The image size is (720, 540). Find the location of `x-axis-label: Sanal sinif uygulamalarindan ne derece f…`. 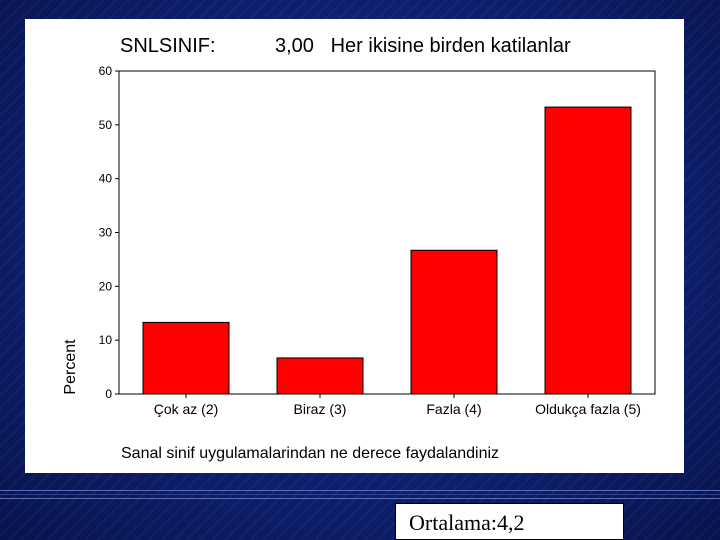

x-axis-label: Sanal sinif uygulamalarindan ne derece f… is located at coordinates (310, 453).